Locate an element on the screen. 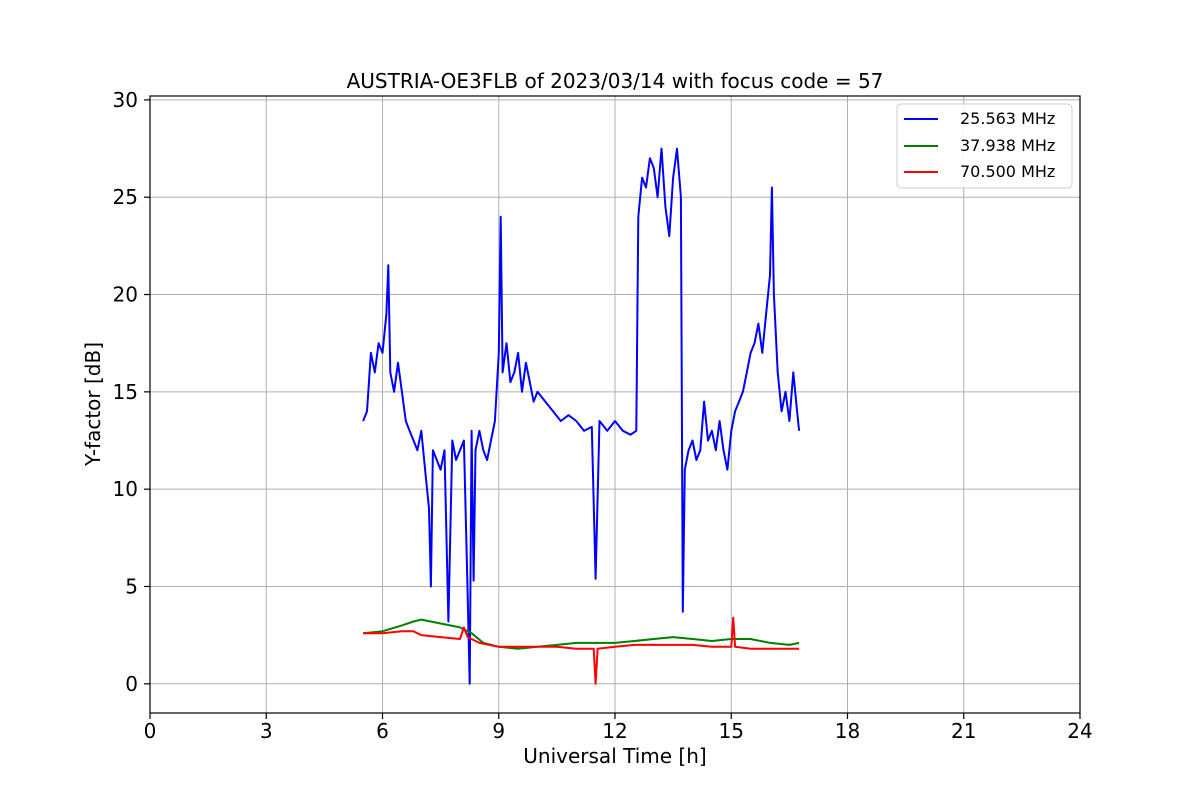 This screenshot has width=1200, height=800. x-tick-label: 24 is located at coordinates (1079, 731).